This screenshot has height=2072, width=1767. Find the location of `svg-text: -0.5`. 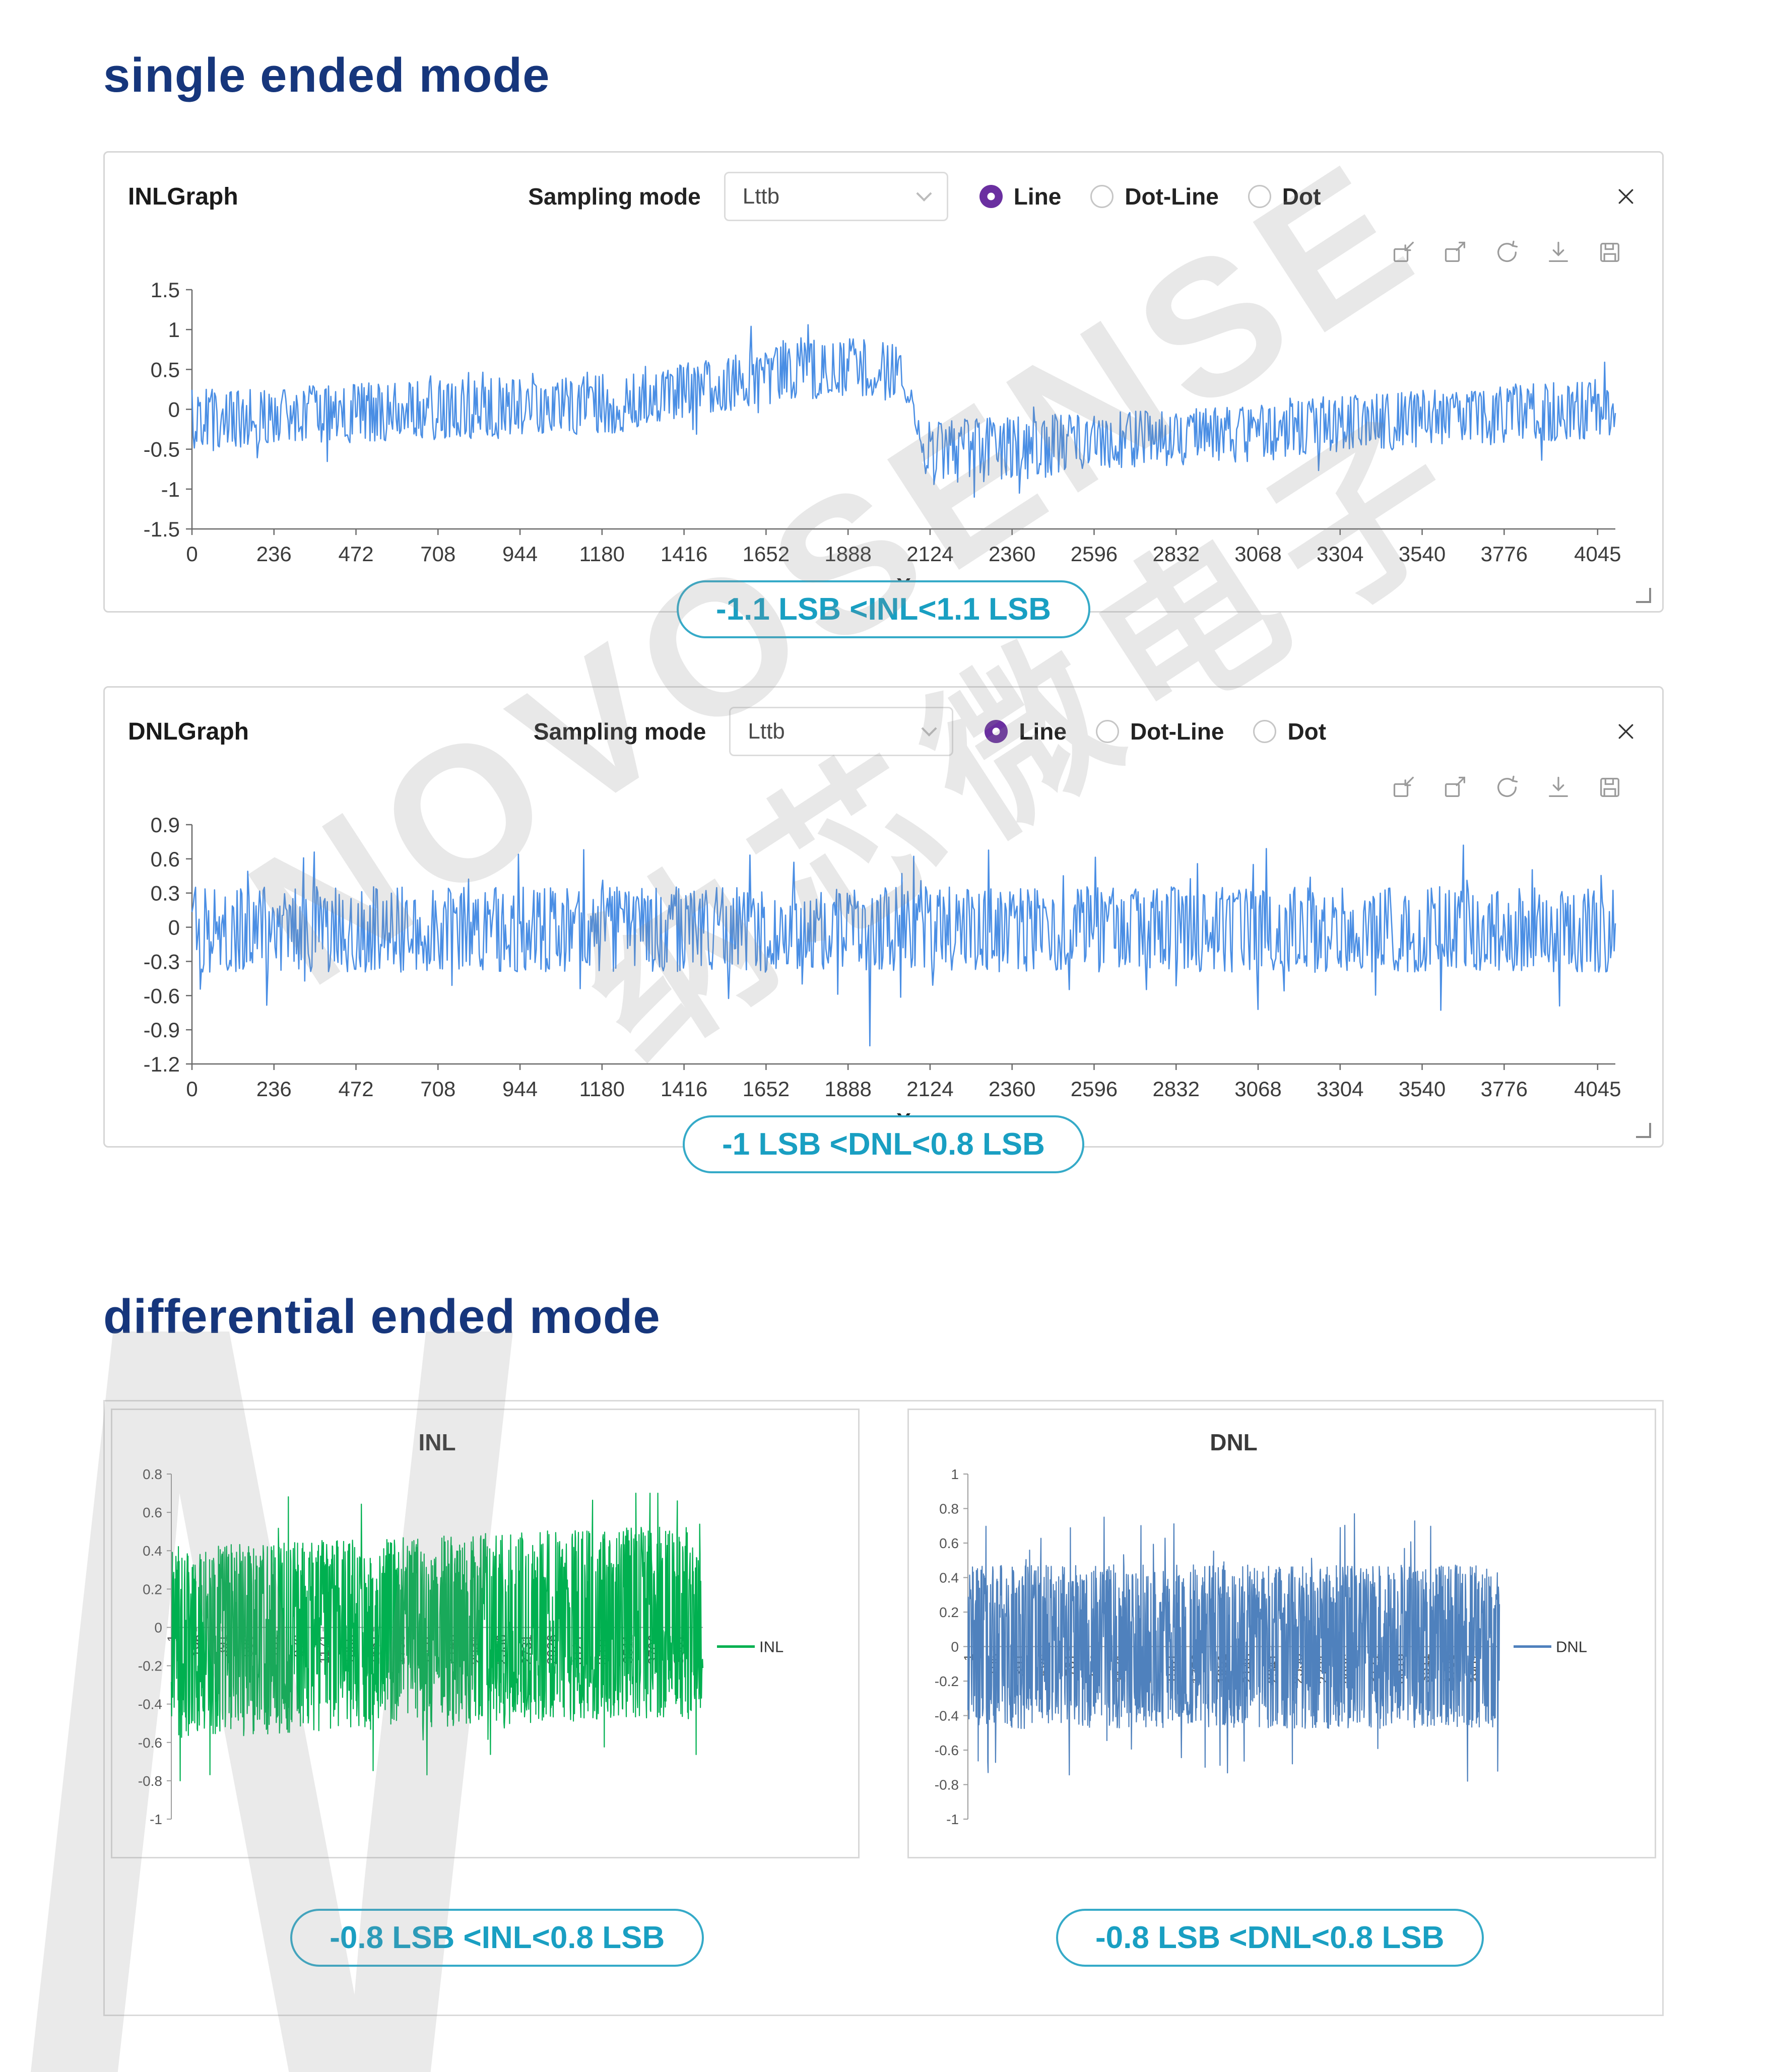

svg-text: -0.5 is located at coordinates (162, 449).